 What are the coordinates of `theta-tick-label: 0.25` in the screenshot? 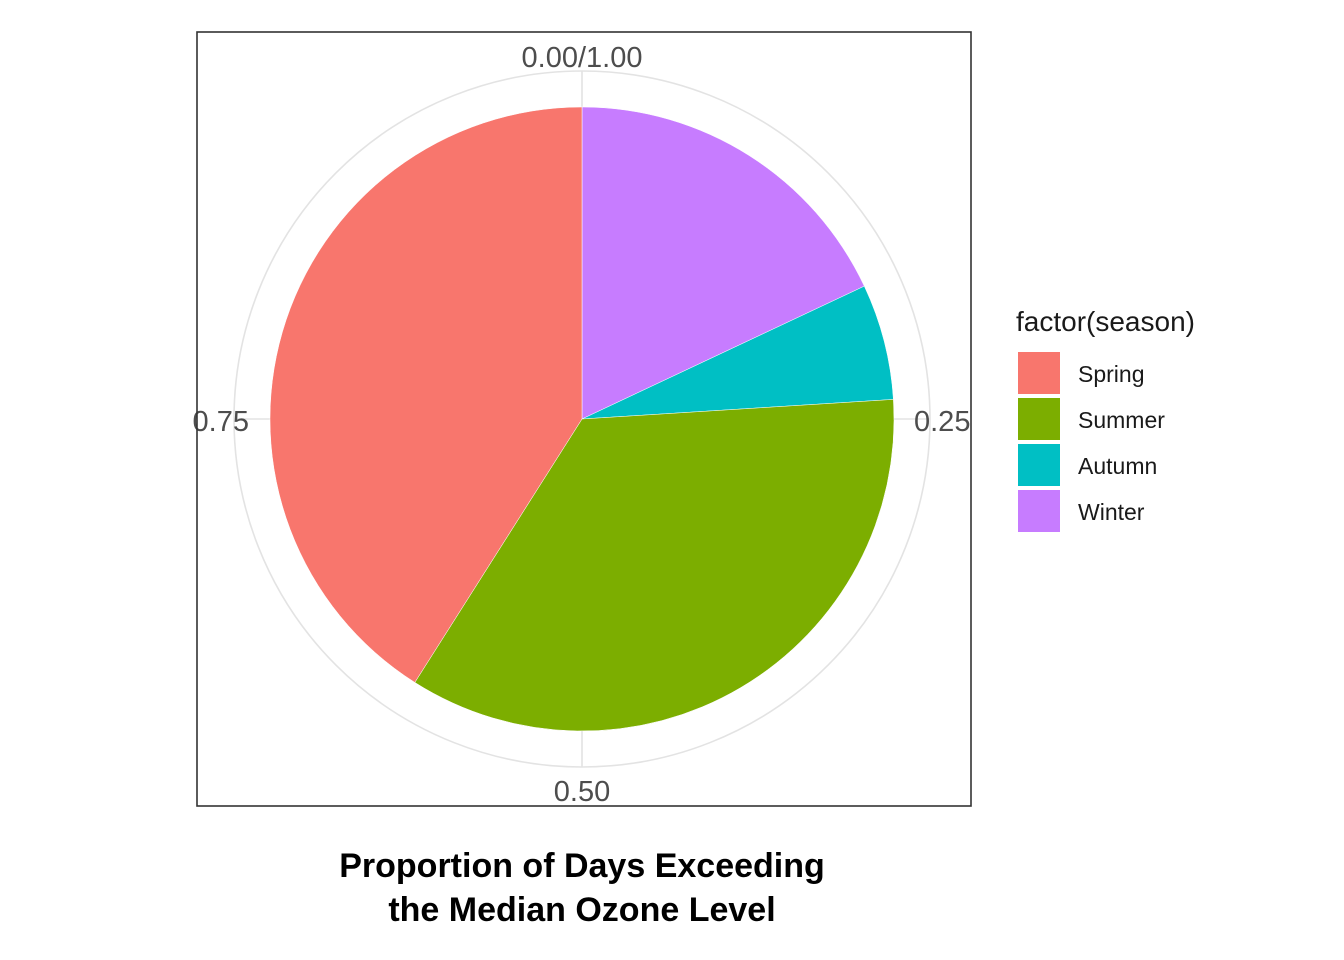 It's located at (942, 422).